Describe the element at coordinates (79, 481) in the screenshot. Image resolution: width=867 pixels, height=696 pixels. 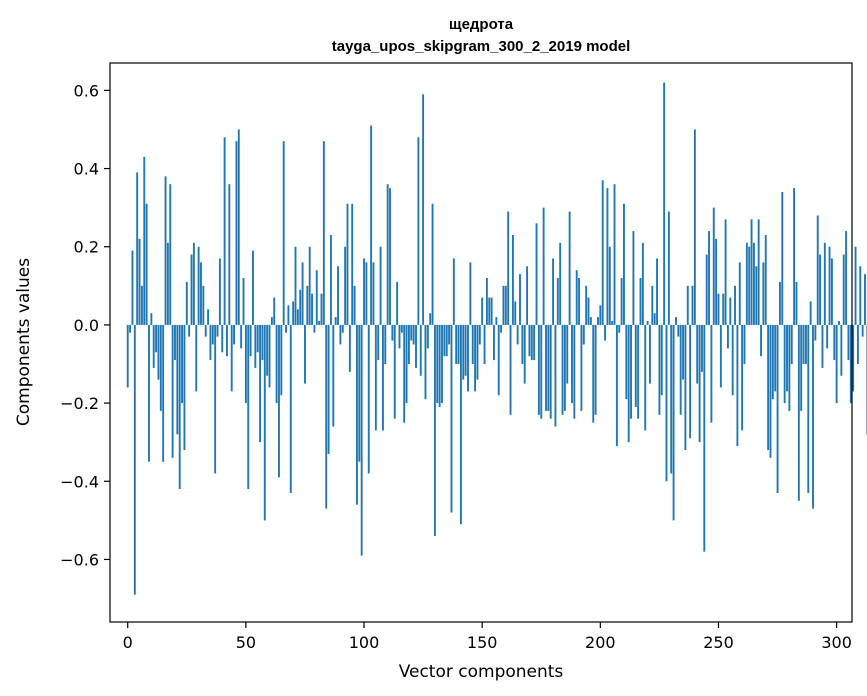
I see `y-tick-label: −0.4` at that location.